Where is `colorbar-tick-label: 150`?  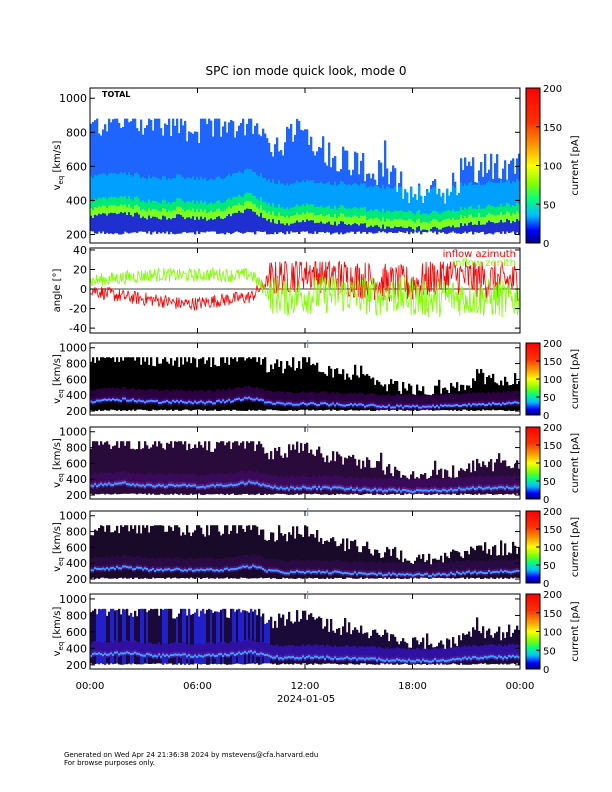
colorbar-tick-label: 150 is located at coordinates (552, 530).